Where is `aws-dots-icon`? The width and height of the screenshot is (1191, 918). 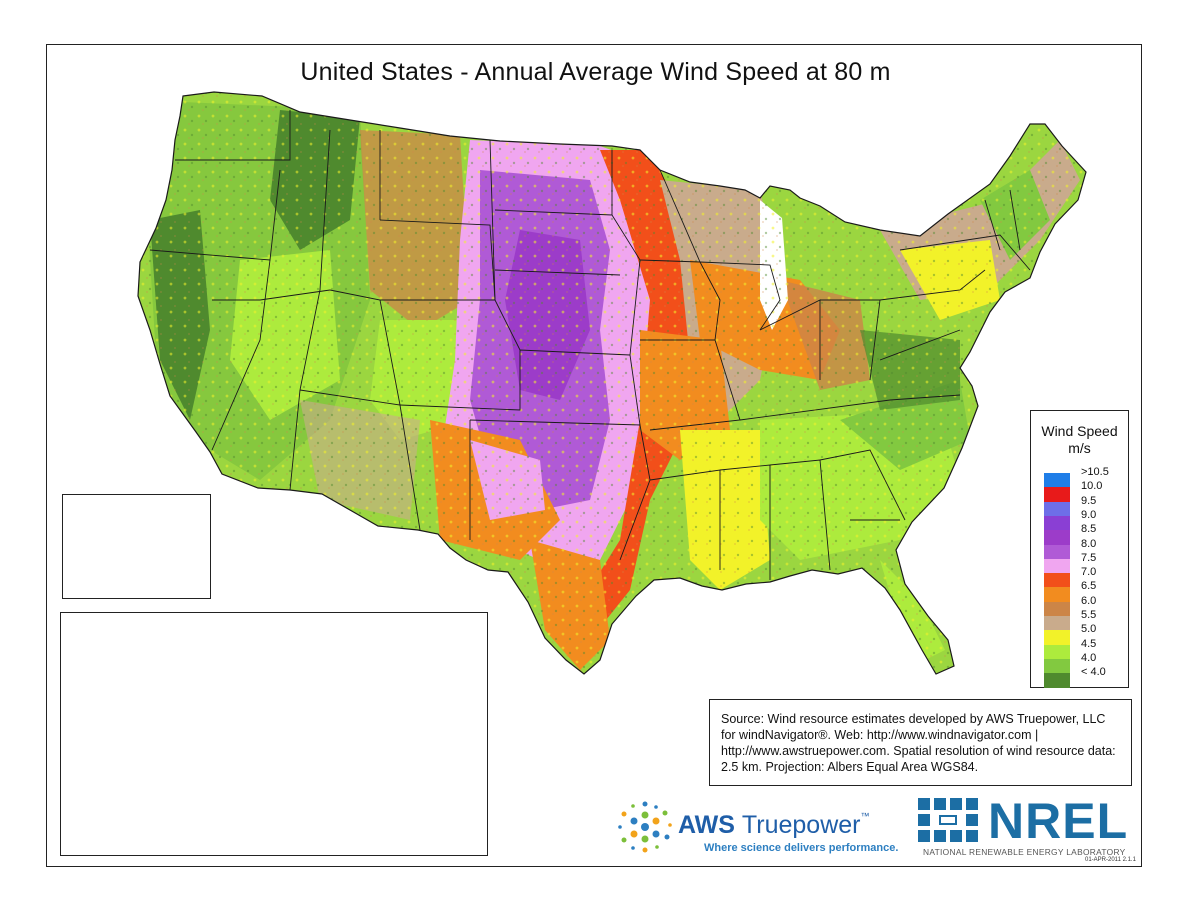 aws-dots-icon is located at coordinates (645, 827).